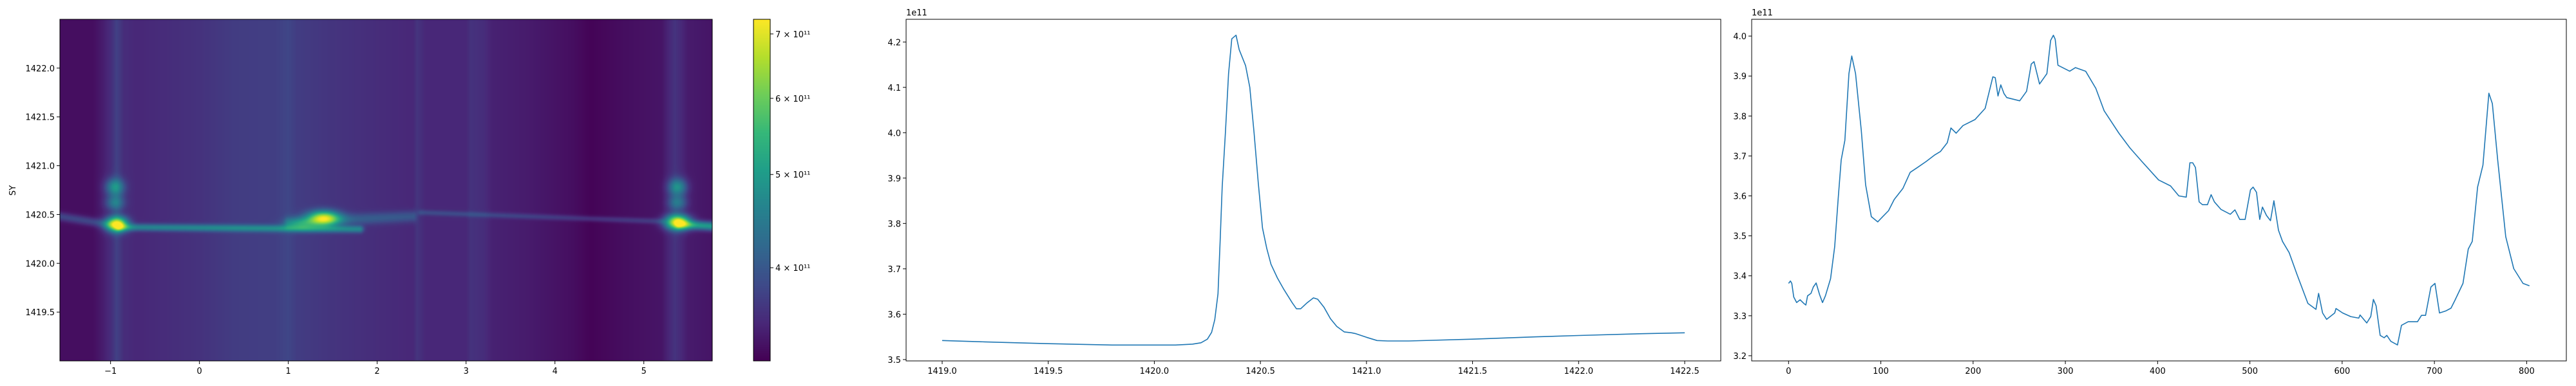 The height and width of the screenshot is (386, 2576). Describe the element at coordinates (792, 175) in the screenshot. I see `colorbar-tick-label: 5 × 10¹¹` at that location.